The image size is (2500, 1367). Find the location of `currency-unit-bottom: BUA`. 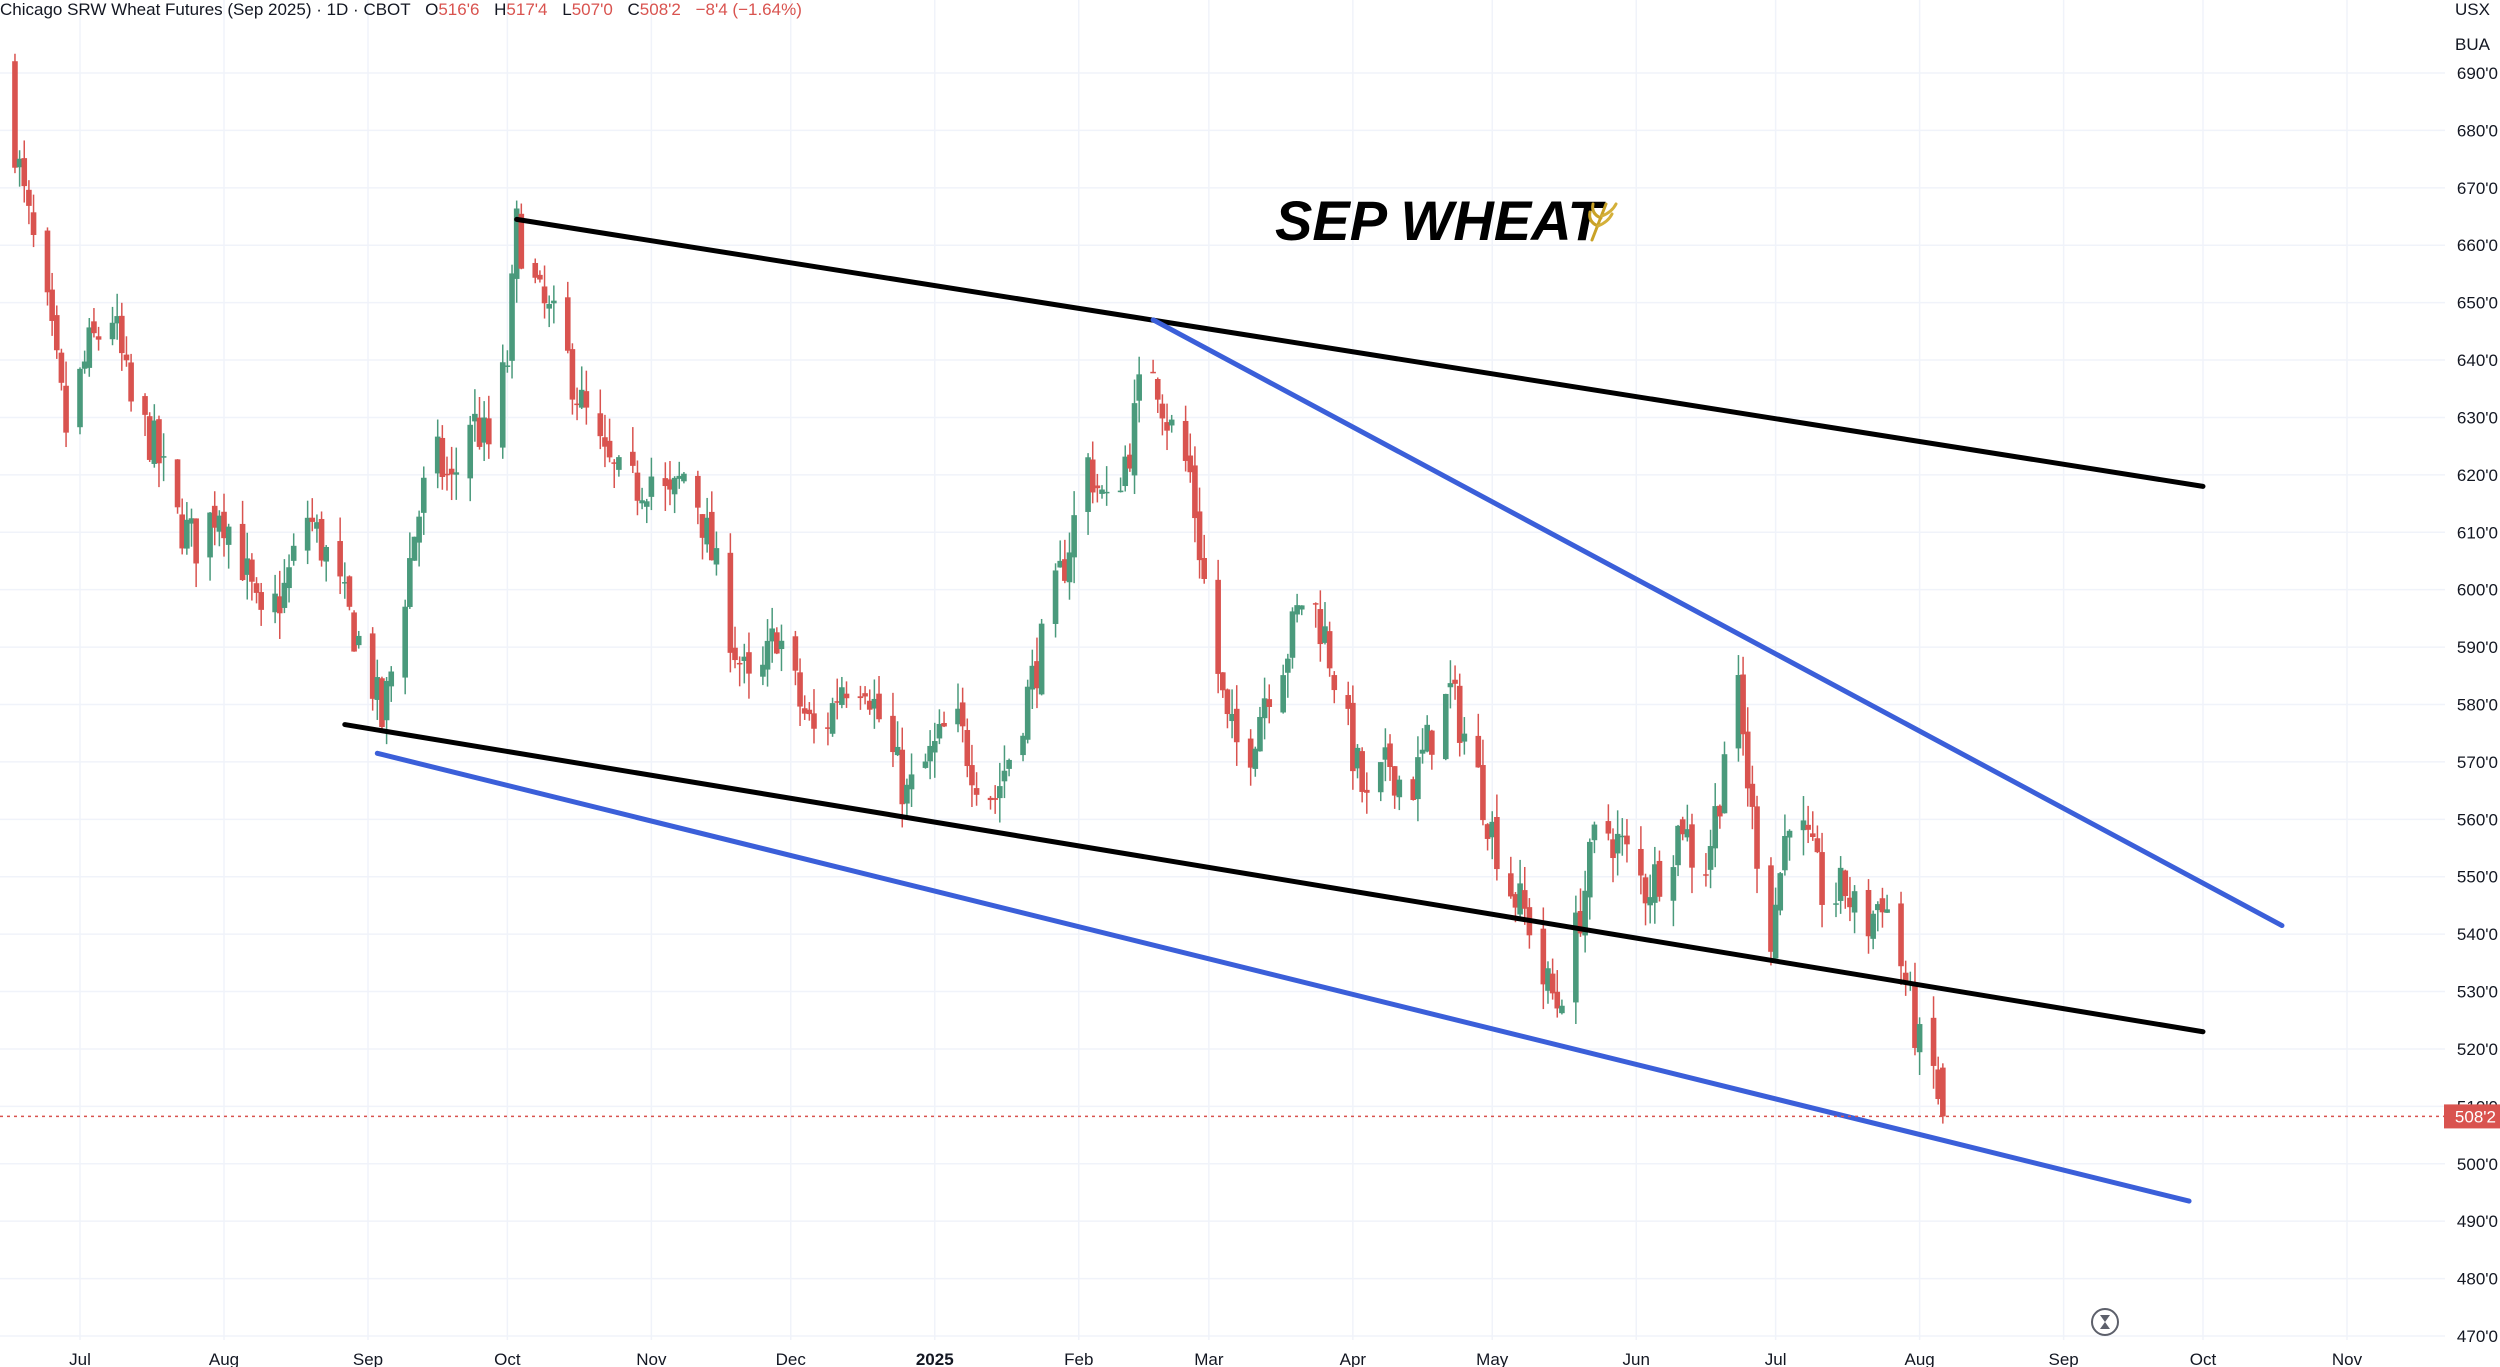

currency-unit-bottom: BUA is located at coordinates (2472, 44).